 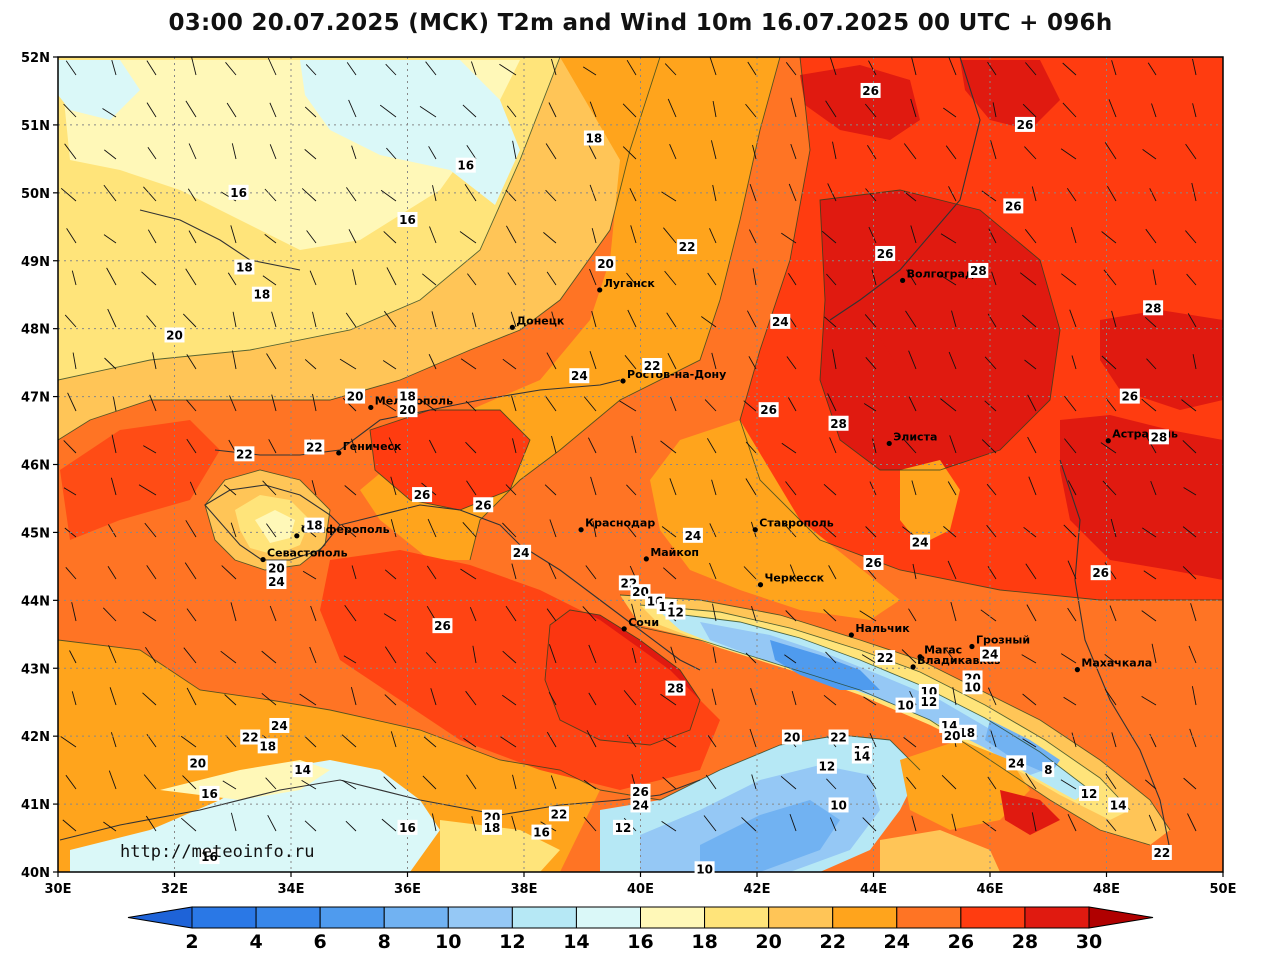 I want to click on colorbar-tick-label: 24, so click(x=897, y=942).